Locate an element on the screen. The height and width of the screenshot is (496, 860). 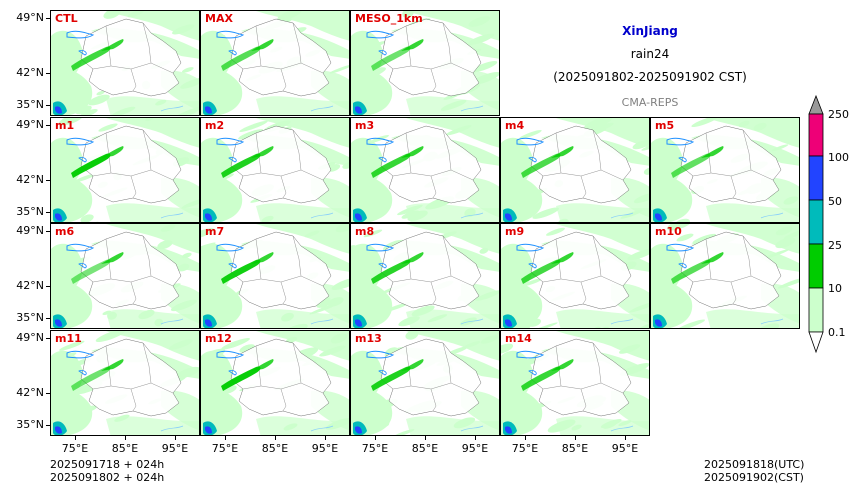
panel-max: MAX is located at coordinates (275, 63).